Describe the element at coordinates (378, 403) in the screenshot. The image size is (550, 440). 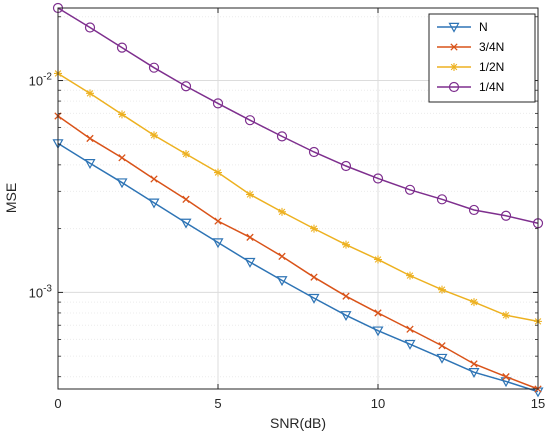
I see `x-tick-label: 10` at that location.